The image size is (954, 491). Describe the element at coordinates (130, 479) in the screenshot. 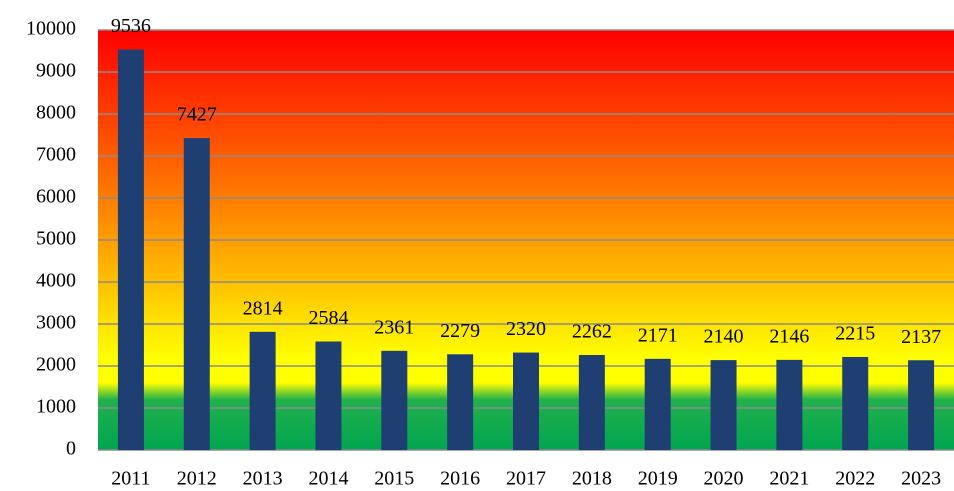

I see `x-tick-label: 2011` at that location.